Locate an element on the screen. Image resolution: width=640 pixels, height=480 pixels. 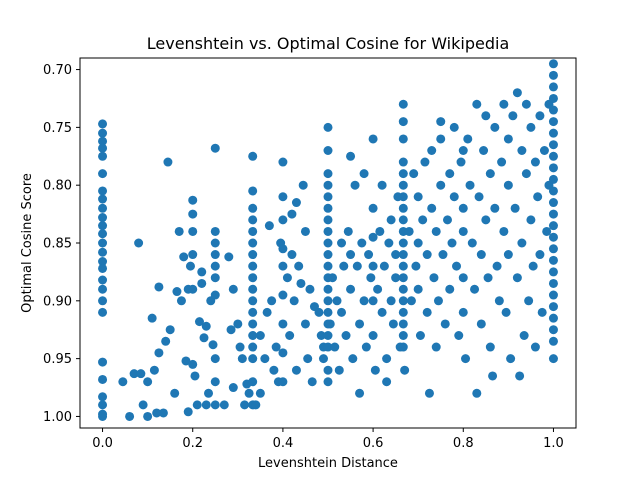
y-tick-label: 1.00 is located at coordinates (57, 417).